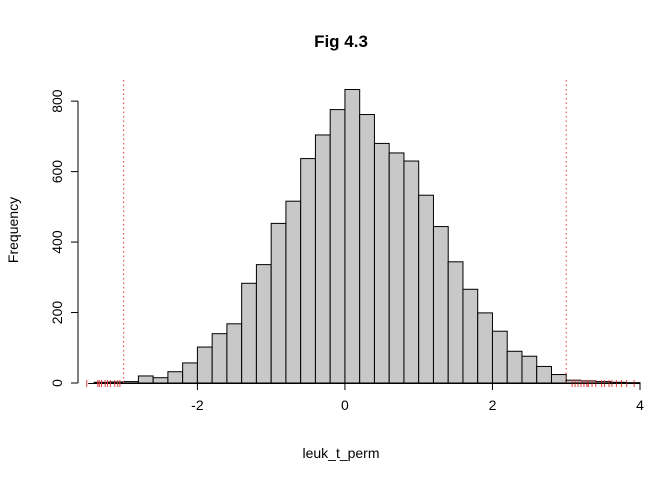 The height and width of the screenshot is (480, 672). What do you see at coordinates (417, 397) in the screenshot?
I see `x-axis: -2 0 2 4` at bounding box center [417, 397].